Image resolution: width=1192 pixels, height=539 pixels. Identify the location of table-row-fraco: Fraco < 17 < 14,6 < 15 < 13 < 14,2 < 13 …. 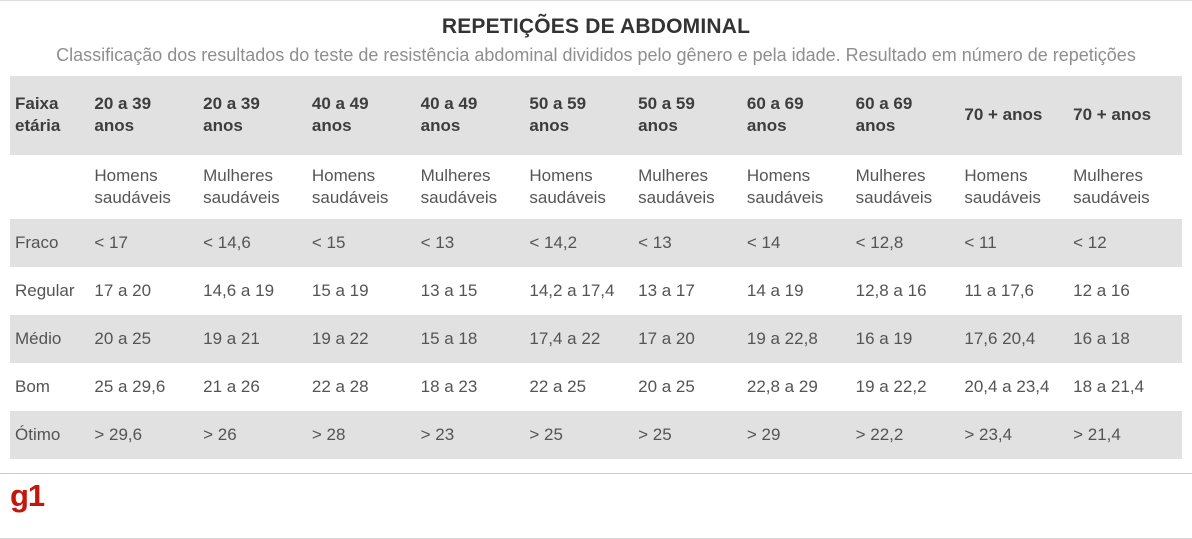
(596, 242).